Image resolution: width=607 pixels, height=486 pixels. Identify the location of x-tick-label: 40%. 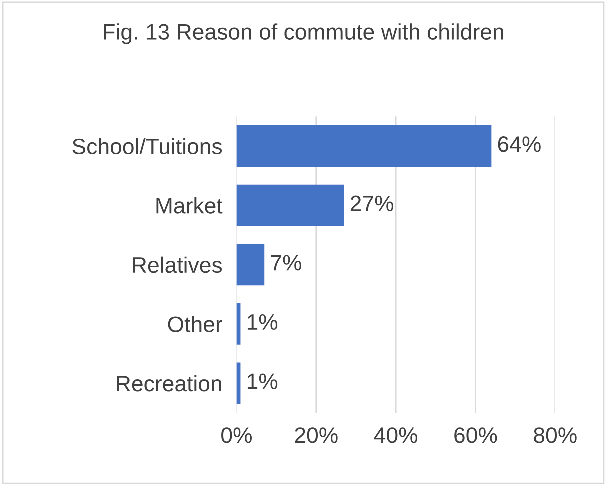
(396, 436).